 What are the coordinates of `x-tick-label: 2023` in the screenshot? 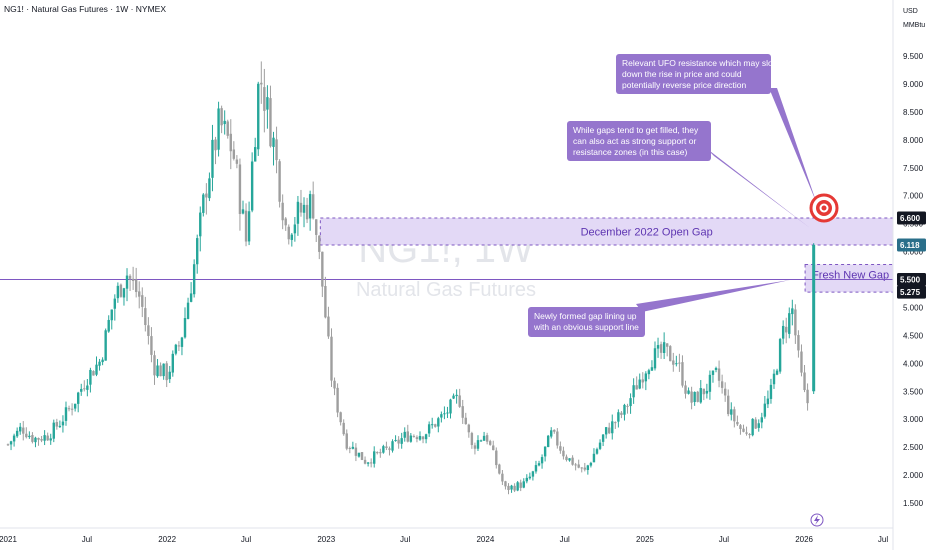 It's located at (326, 539).